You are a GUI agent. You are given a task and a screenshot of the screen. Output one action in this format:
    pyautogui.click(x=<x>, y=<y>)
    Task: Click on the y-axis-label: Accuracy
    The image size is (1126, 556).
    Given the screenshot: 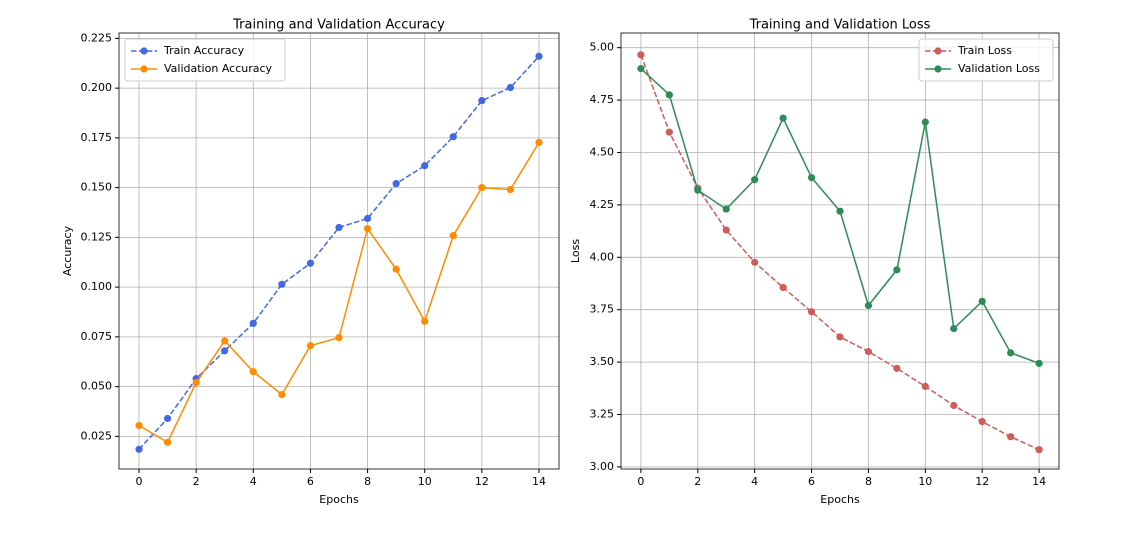 What is the action you would take?
    pyautogui.click(x=67, y=250)
    